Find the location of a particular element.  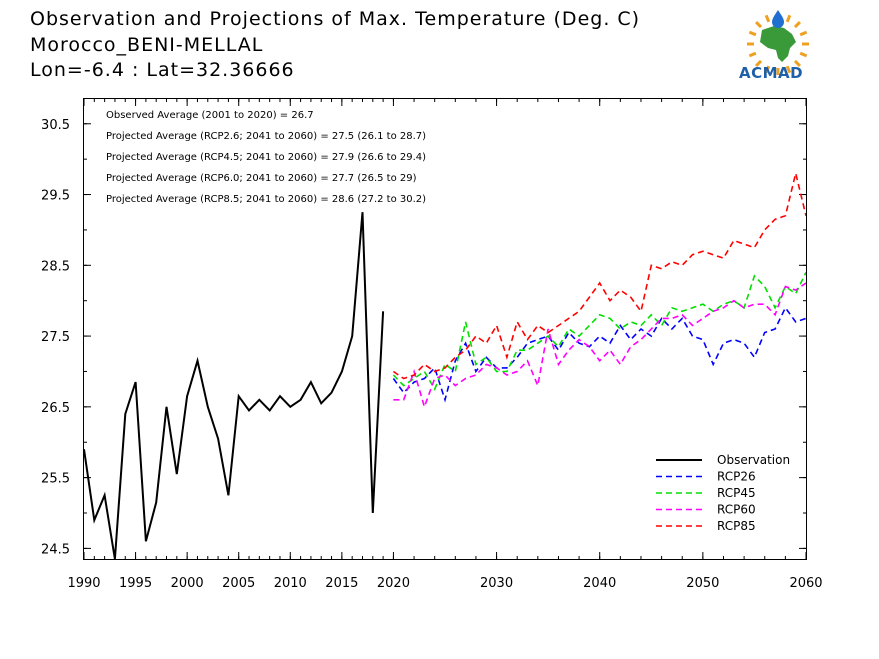

x-tick-label: 2030 is located at coordinates (496, 583).